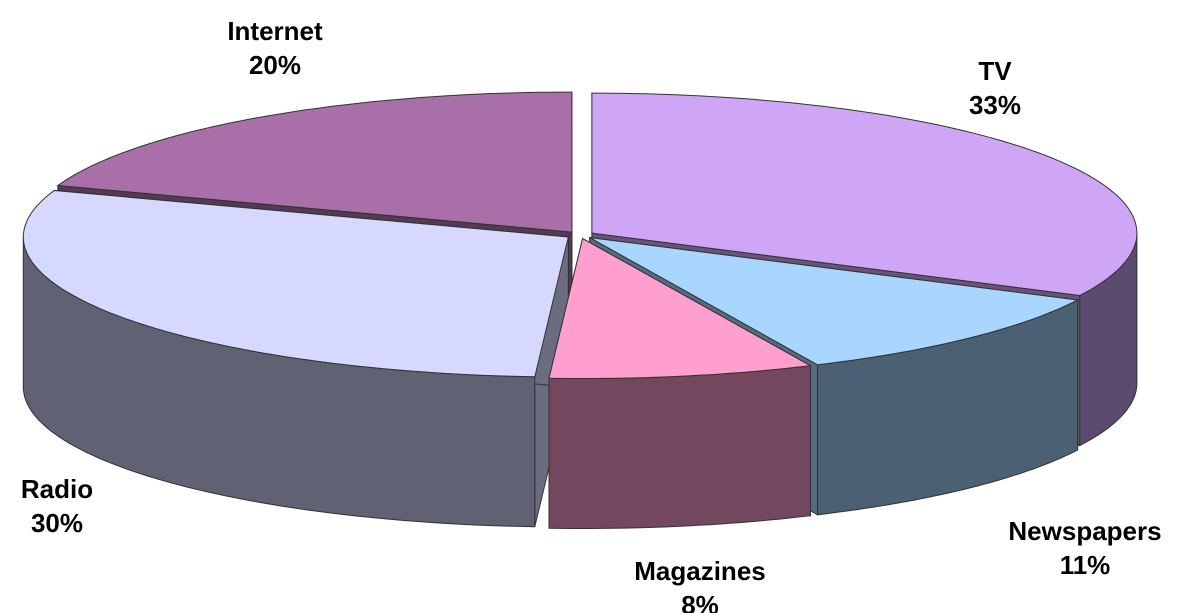 This screenshot has height=613, width=1196. What do you see at coordinates (700, 571) in the screenshot?
I see `slice-label: Magazines` at bounding box center [700, 571].